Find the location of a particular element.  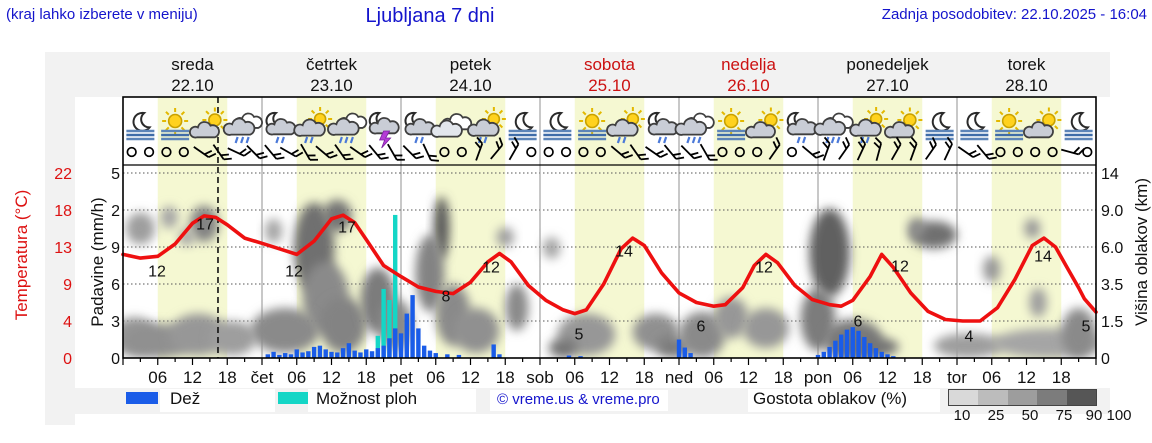

showers-swatch is located at coordinates (293, 398).